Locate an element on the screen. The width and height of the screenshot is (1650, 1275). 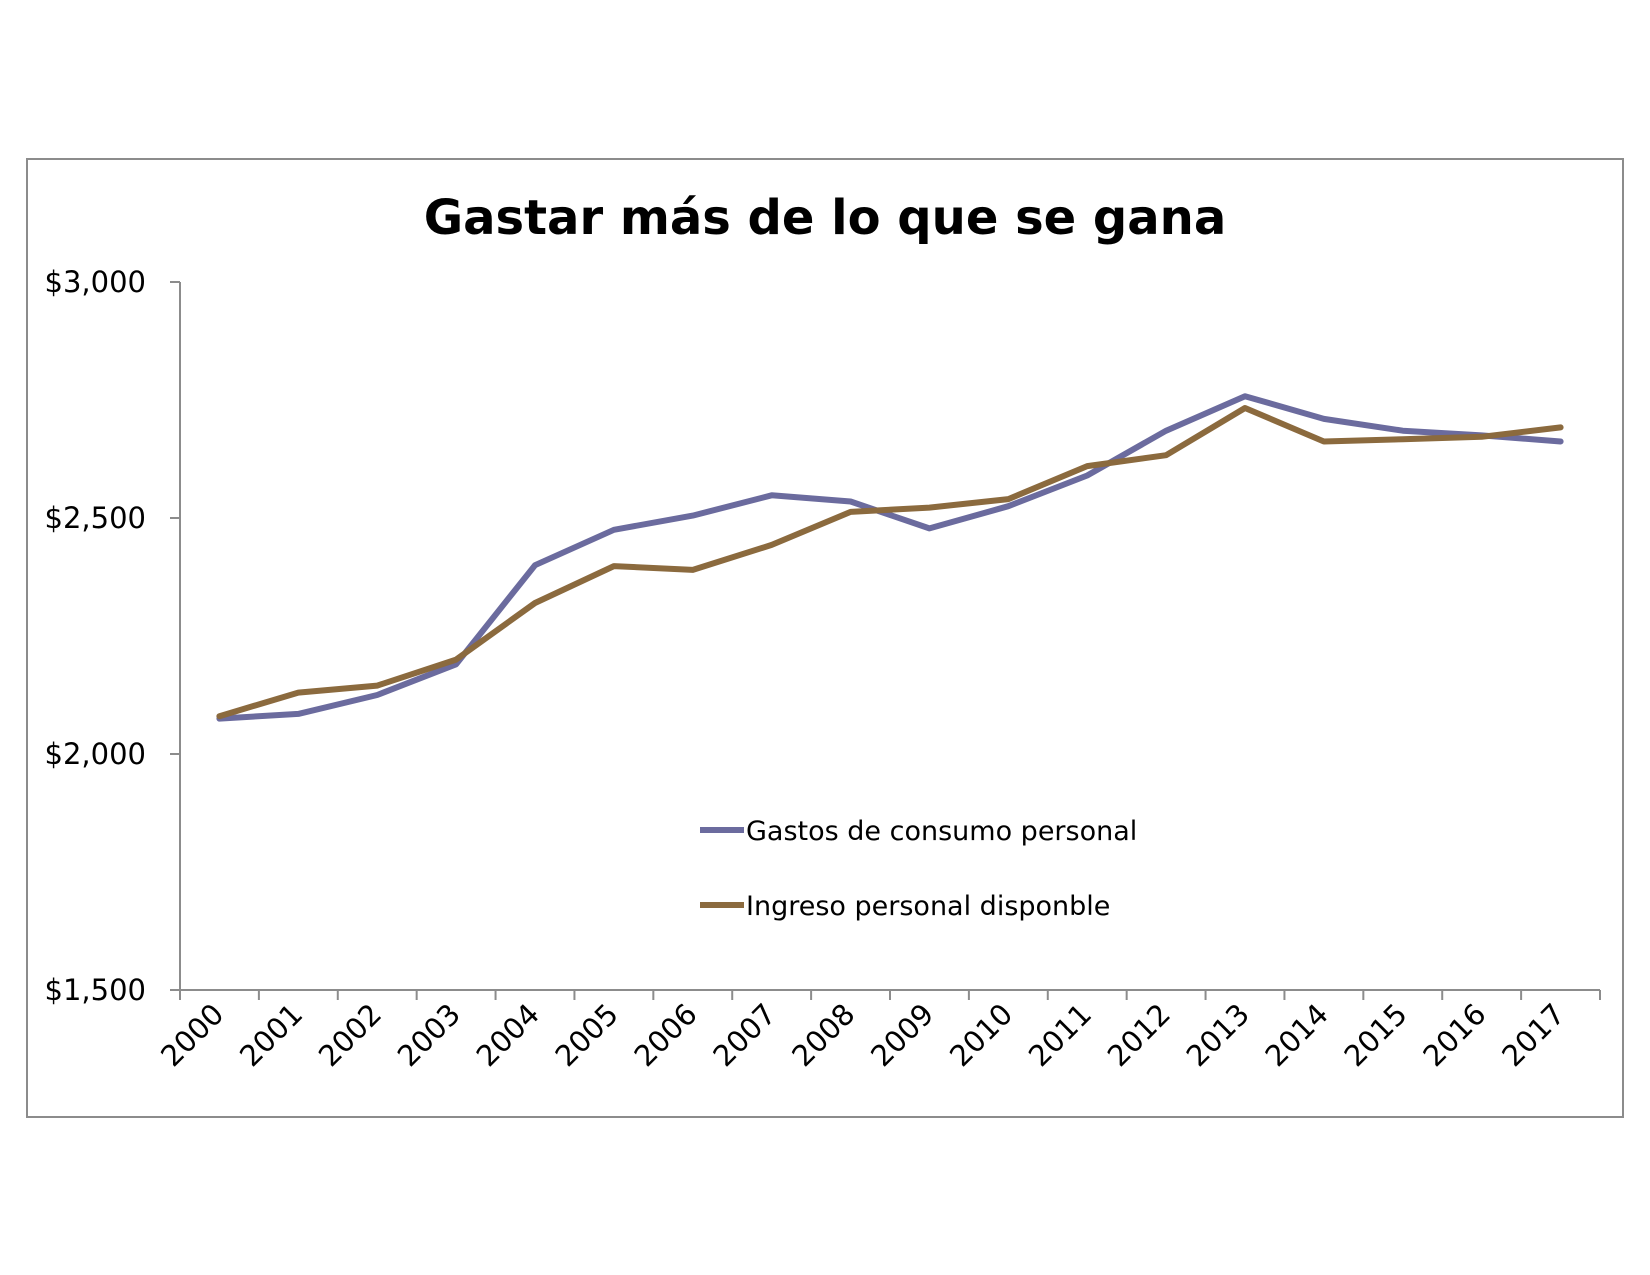
x-tick-label: 2007 is located at coordinates (744, 1035).